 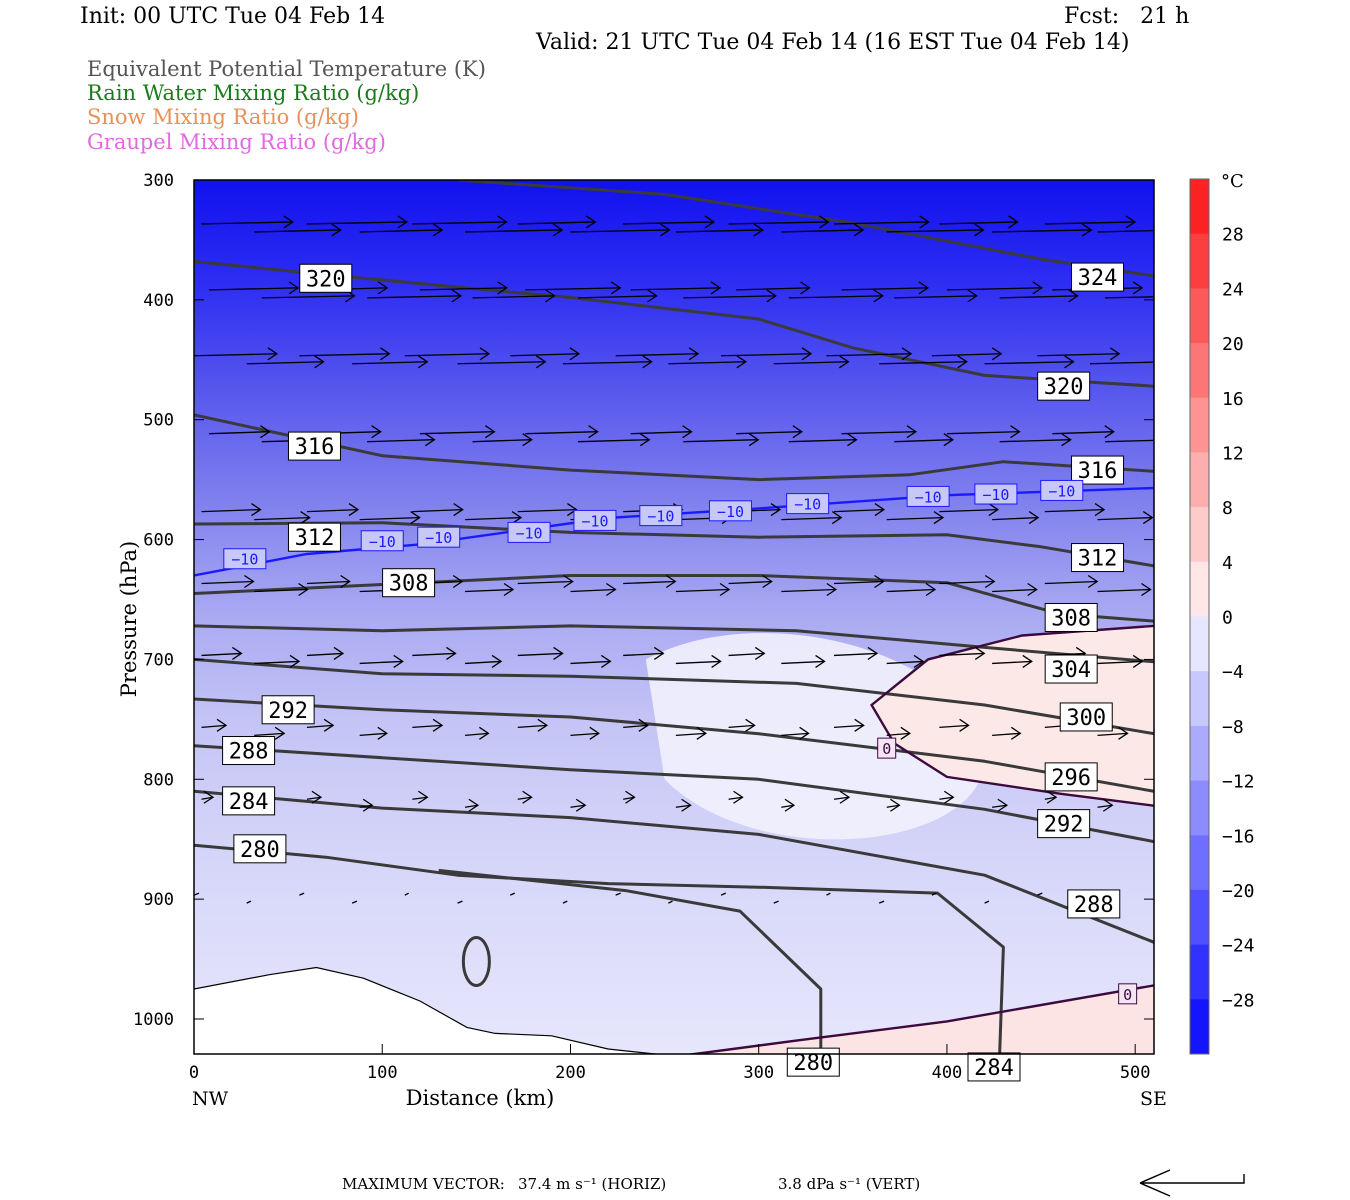 I want to click on colorbar-tick-label: −20, so click(x=1238, y=891).